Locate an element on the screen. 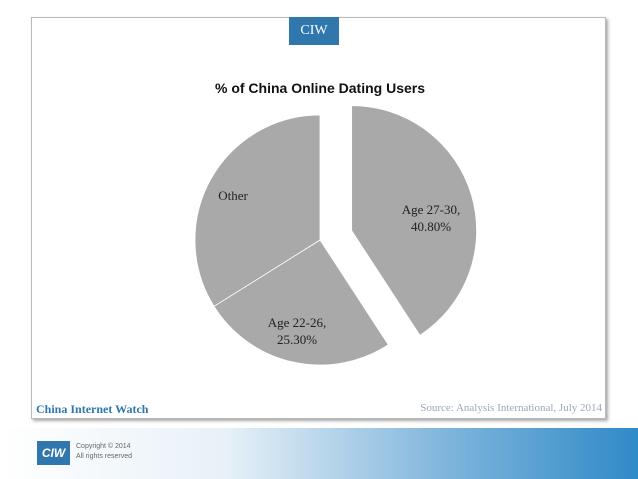 The height and width of the screenshot is (479, 638). brand-tag: CIW is located at coordinates (314, 31).